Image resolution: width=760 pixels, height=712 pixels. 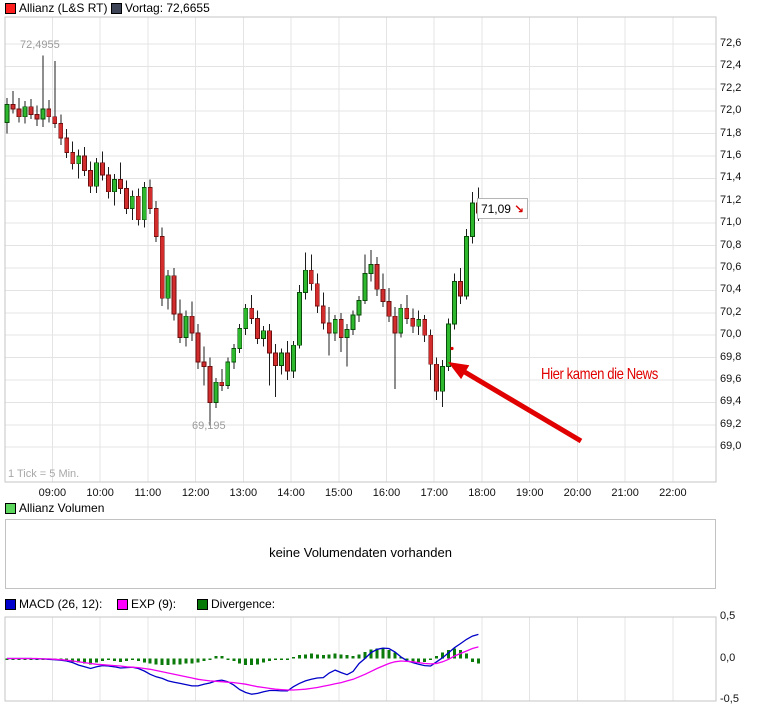 What do you see at coordinates (10, 604) in the screenshot?
I see `macd-legend-swatch` at bounding box center [10, 604].